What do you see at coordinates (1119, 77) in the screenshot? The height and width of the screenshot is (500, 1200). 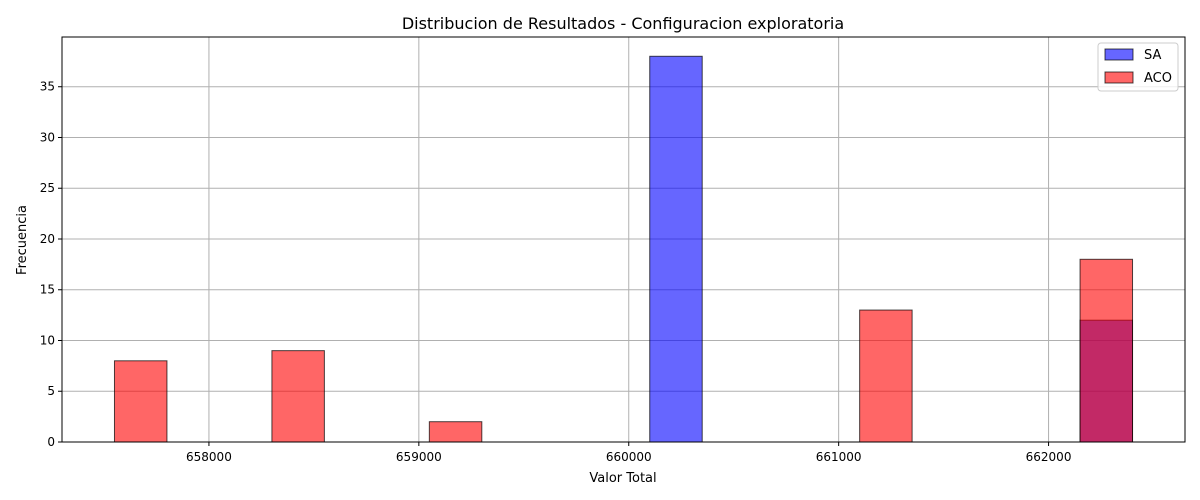 I see `legend-swatch-aco` at bounding box center [1119, 77].